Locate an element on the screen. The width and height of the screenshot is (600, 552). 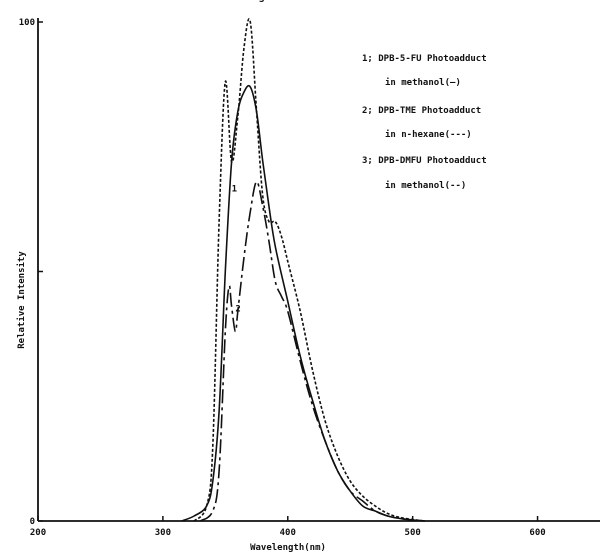
legend-entry-3-line2: in methanol(--) is located at coordinates (425, 185).